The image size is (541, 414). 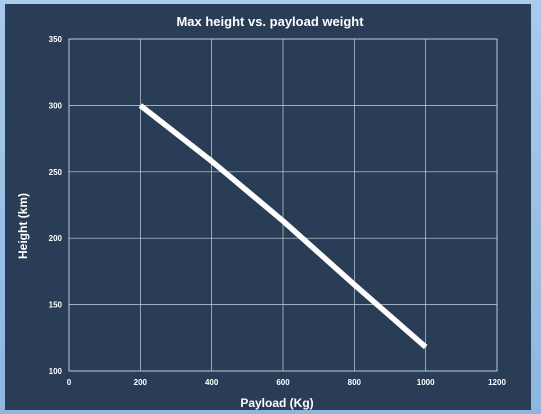 I want to click on y-tick-label: 200, so click(x=56, y=238).